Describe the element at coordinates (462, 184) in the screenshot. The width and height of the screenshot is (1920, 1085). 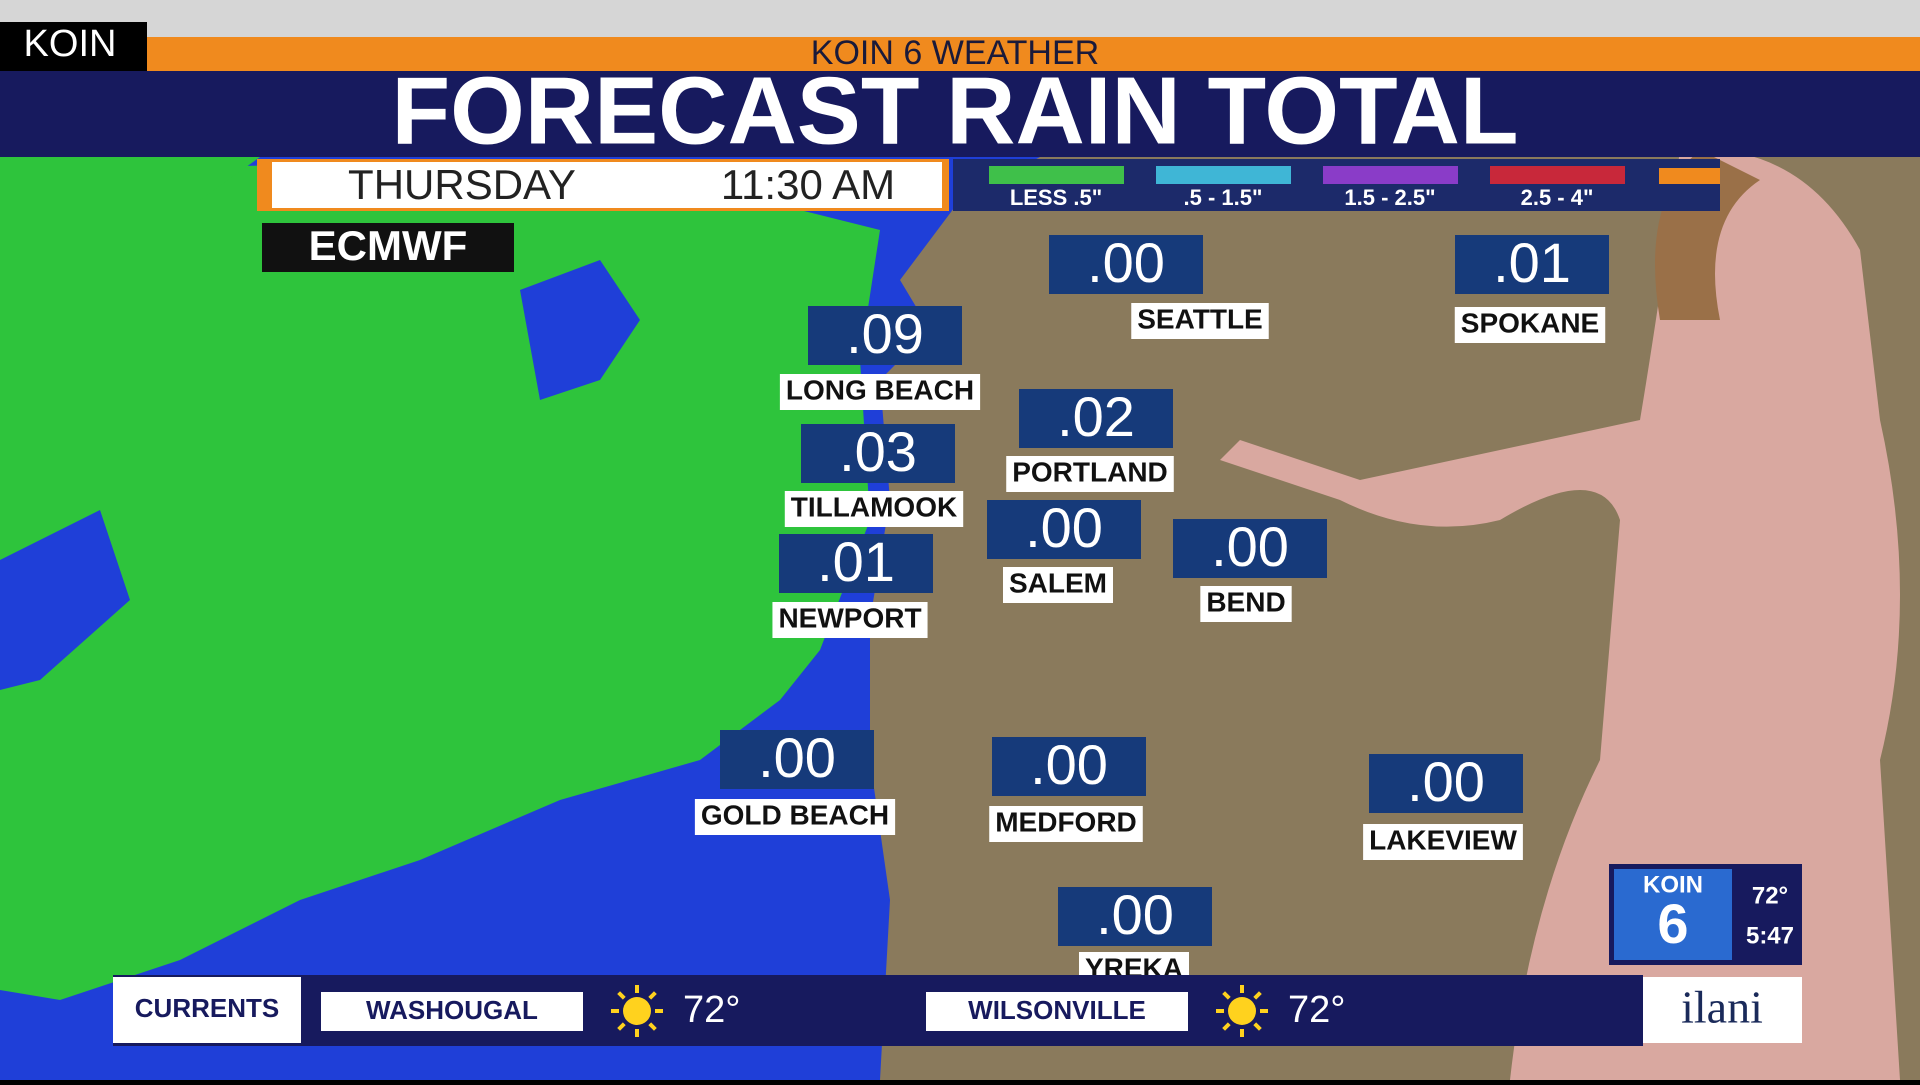
I see `day: THURSDAY` at that location.